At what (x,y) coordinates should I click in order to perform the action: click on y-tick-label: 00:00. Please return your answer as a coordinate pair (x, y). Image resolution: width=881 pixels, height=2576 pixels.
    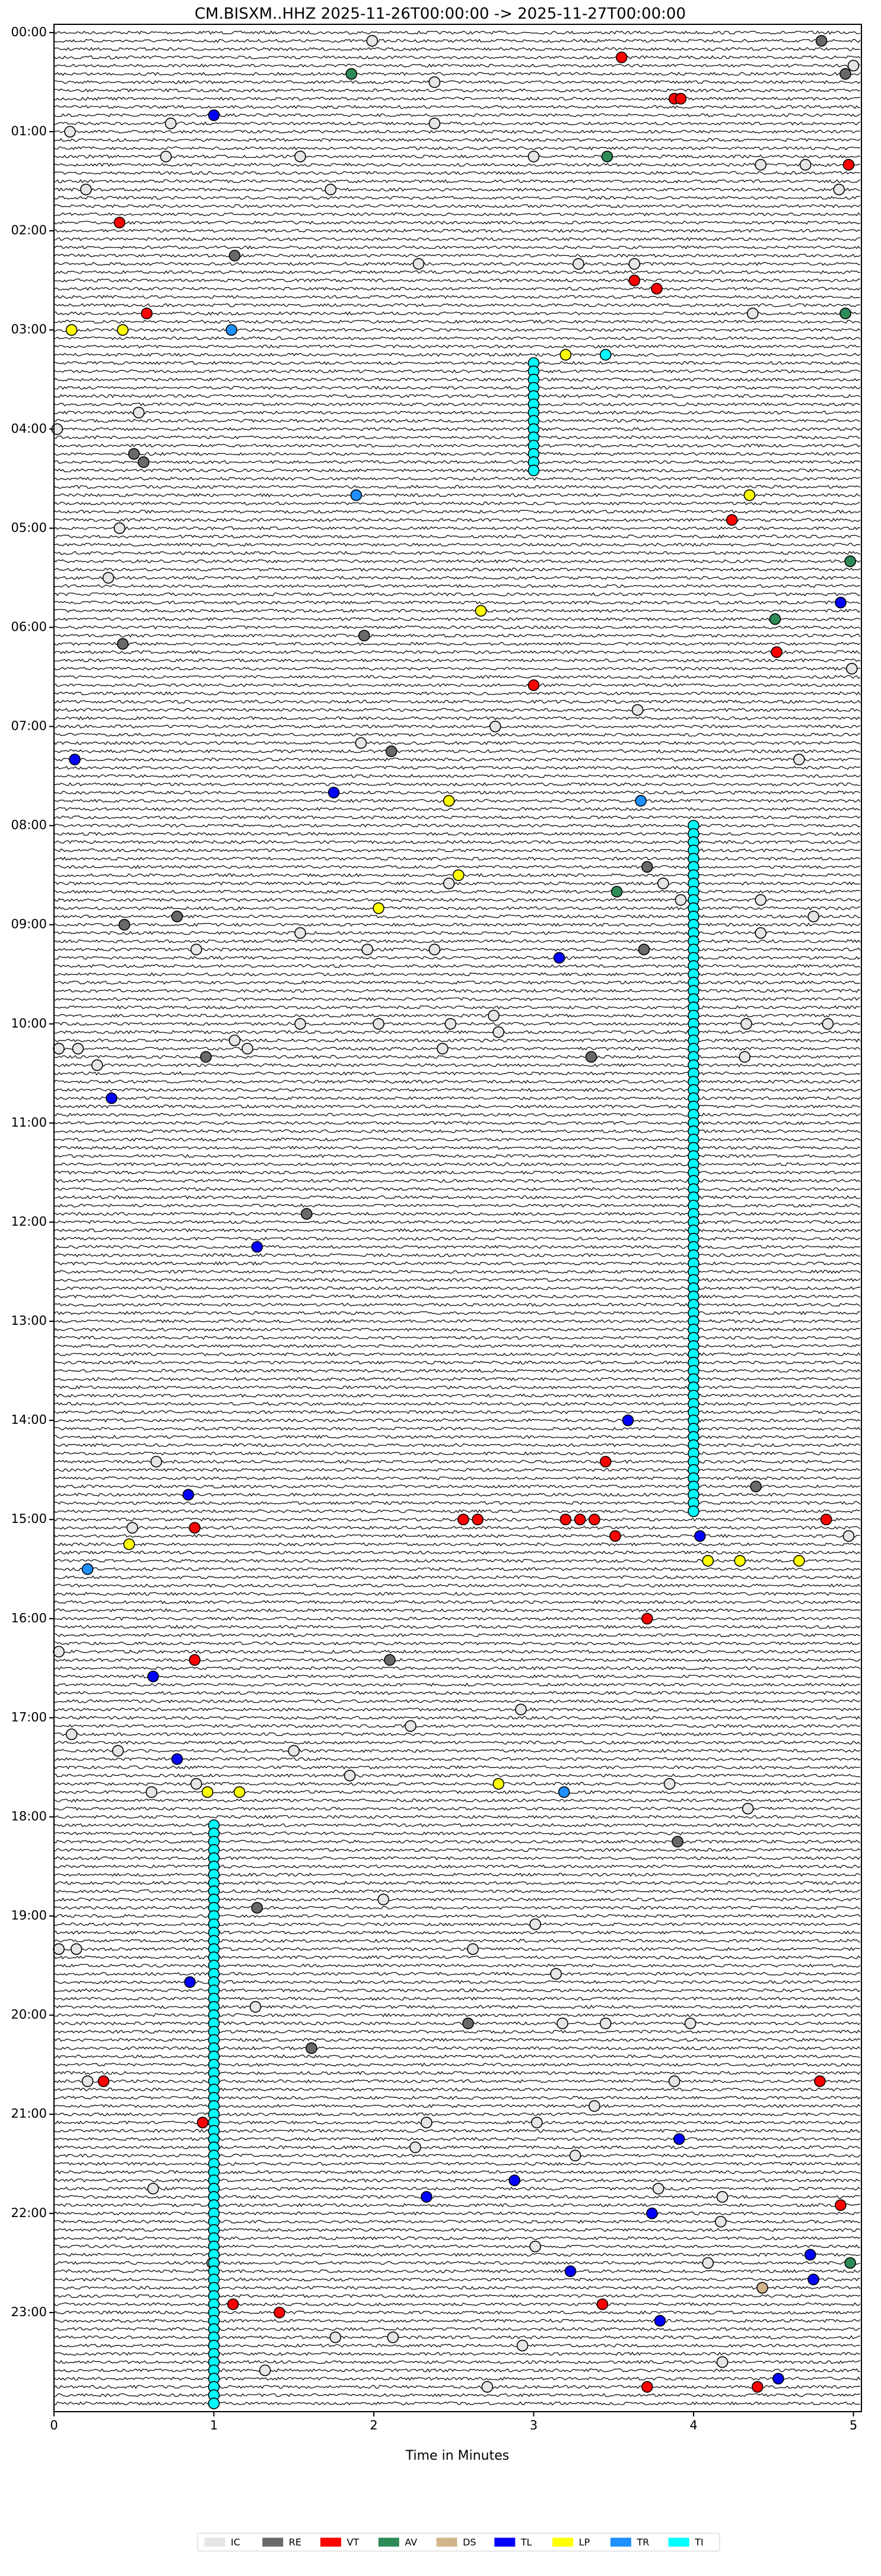
    Looking at the image, I should click on (29, 32).